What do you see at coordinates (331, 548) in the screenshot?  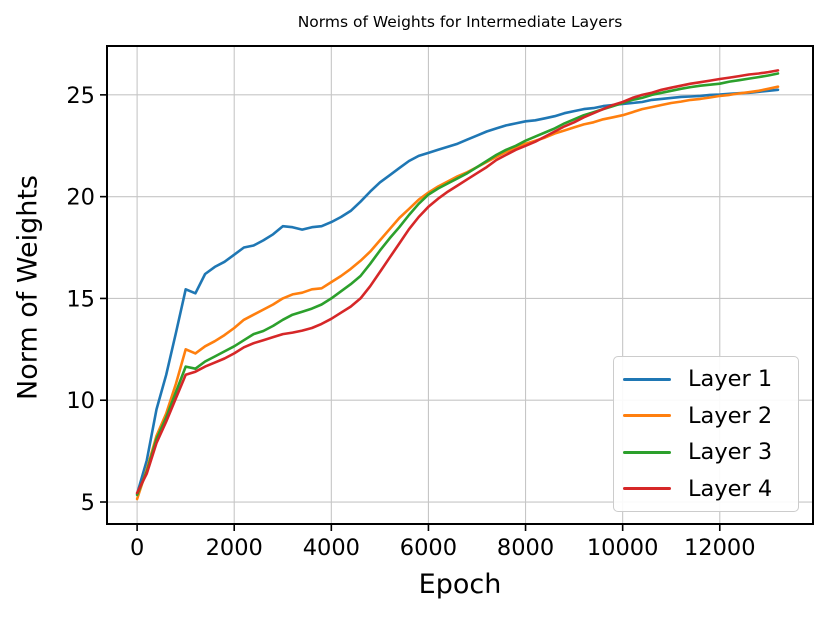 I see `svg-text: 4000` at bounding box center [331, 548].